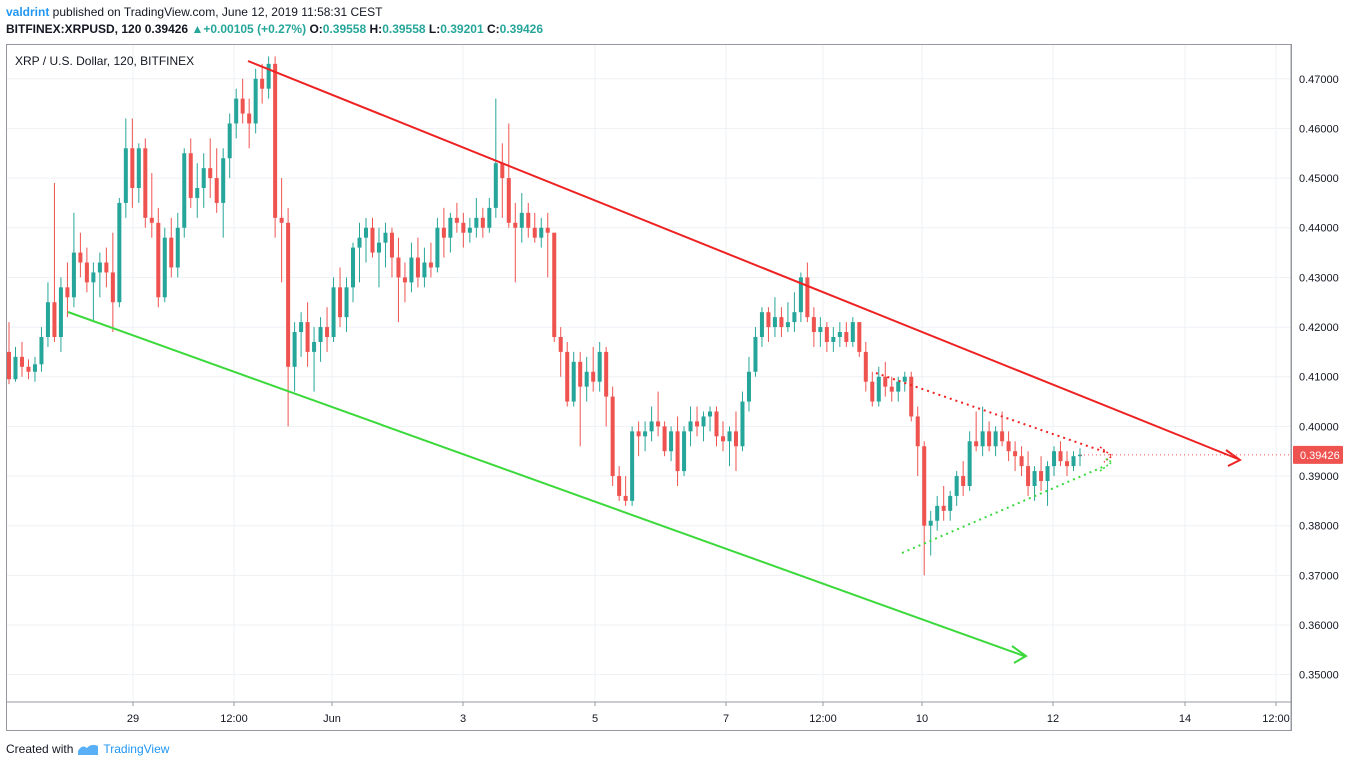 This screenshot has height=768, width=1355. What do you see at coordinates (255, 29) in the screenshot?
I see `price-change: +0.00105 (+0.27%)` at bounding box center [255, 29].